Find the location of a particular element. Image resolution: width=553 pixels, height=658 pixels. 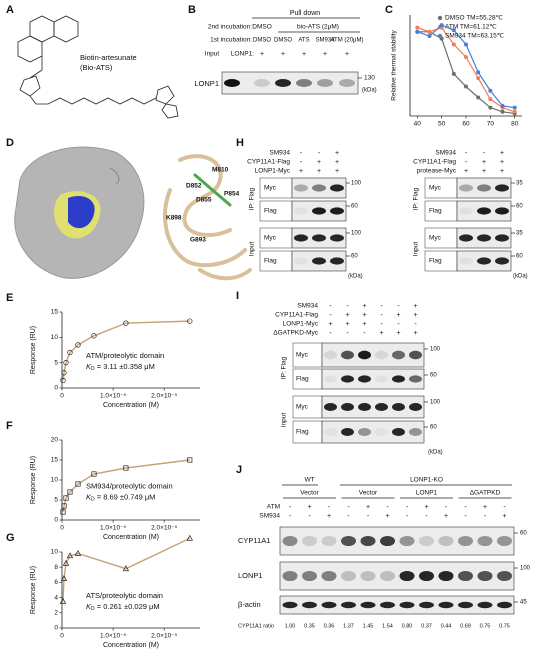

label: 100 is located at coordinates (356, 234).